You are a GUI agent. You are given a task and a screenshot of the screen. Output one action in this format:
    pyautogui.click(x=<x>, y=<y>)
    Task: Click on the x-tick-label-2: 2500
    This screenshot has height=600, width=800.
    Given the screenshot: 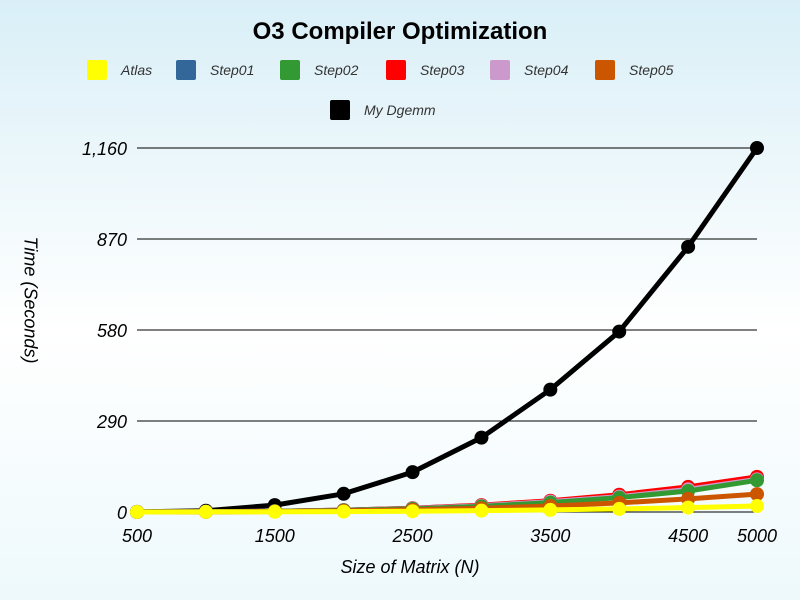 What is the action you would take?
    pyautogui.click(x=412, y=536)
    